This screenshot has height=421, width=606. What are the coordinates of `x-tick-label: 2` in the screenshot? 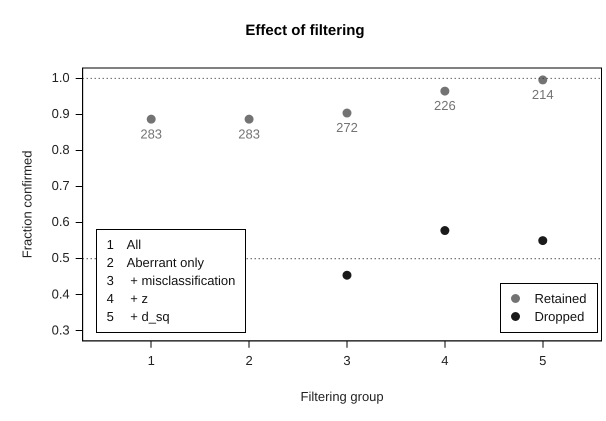 It's located at (249, 360).